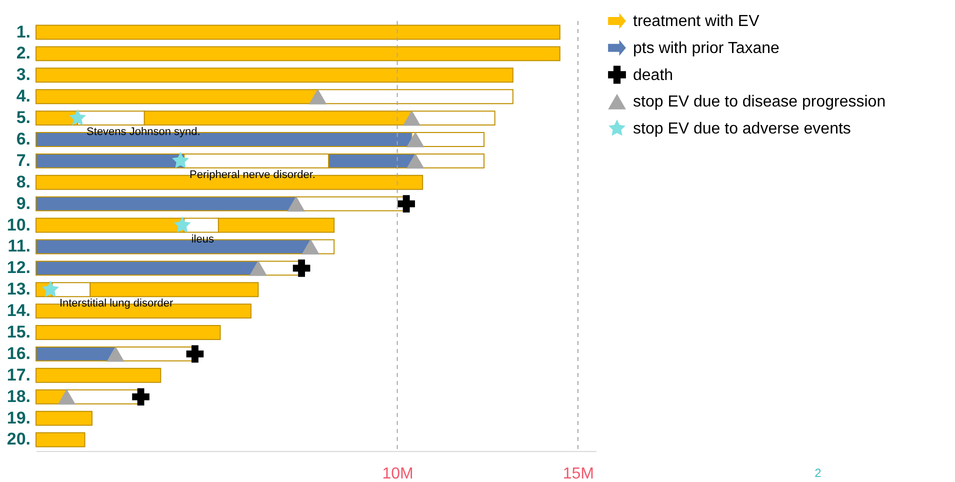  I want to click on legend-label: treatment with EV, so click(696, 21).